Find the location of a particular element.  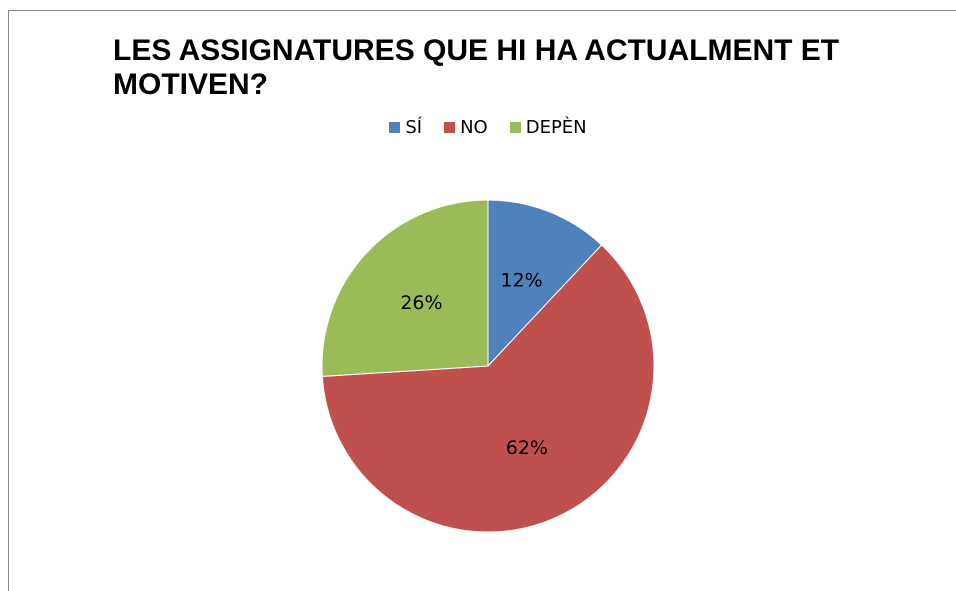

legend-item: NO is located at coordinates (466, 127).